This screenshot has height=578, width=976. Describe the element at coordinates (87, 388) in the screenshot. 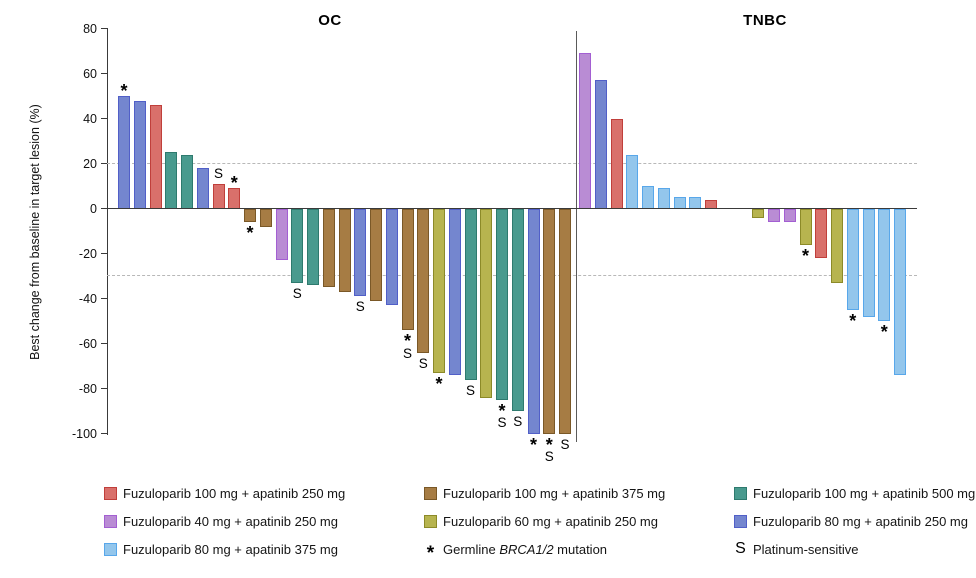

I see `tick-label: -80` at that location.